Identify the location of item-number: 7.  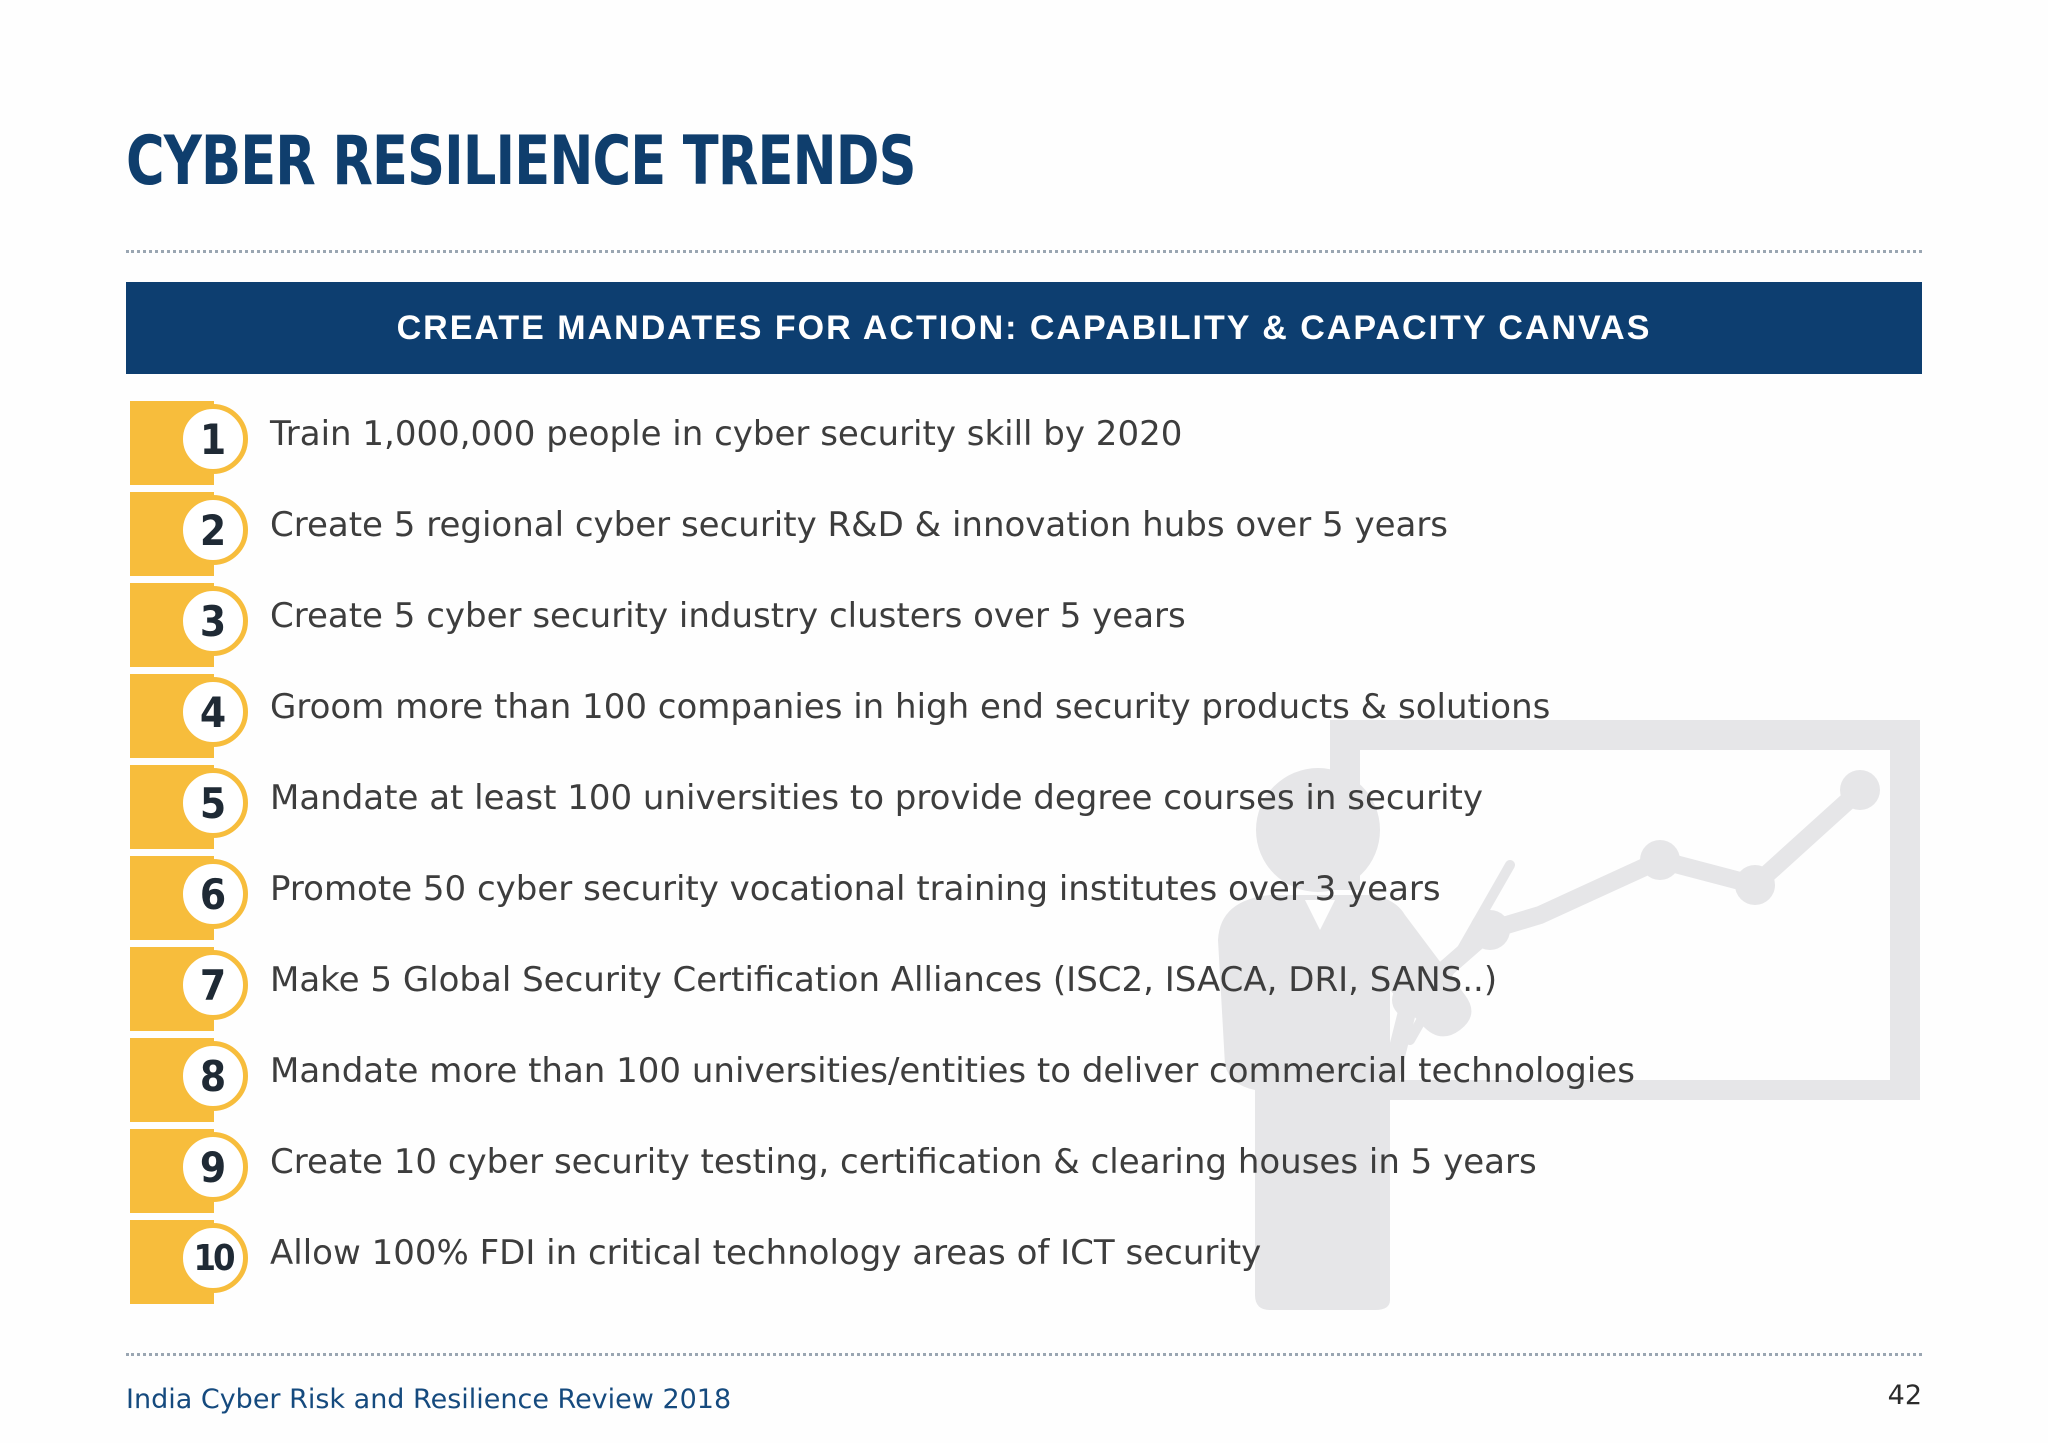
(213, 985).